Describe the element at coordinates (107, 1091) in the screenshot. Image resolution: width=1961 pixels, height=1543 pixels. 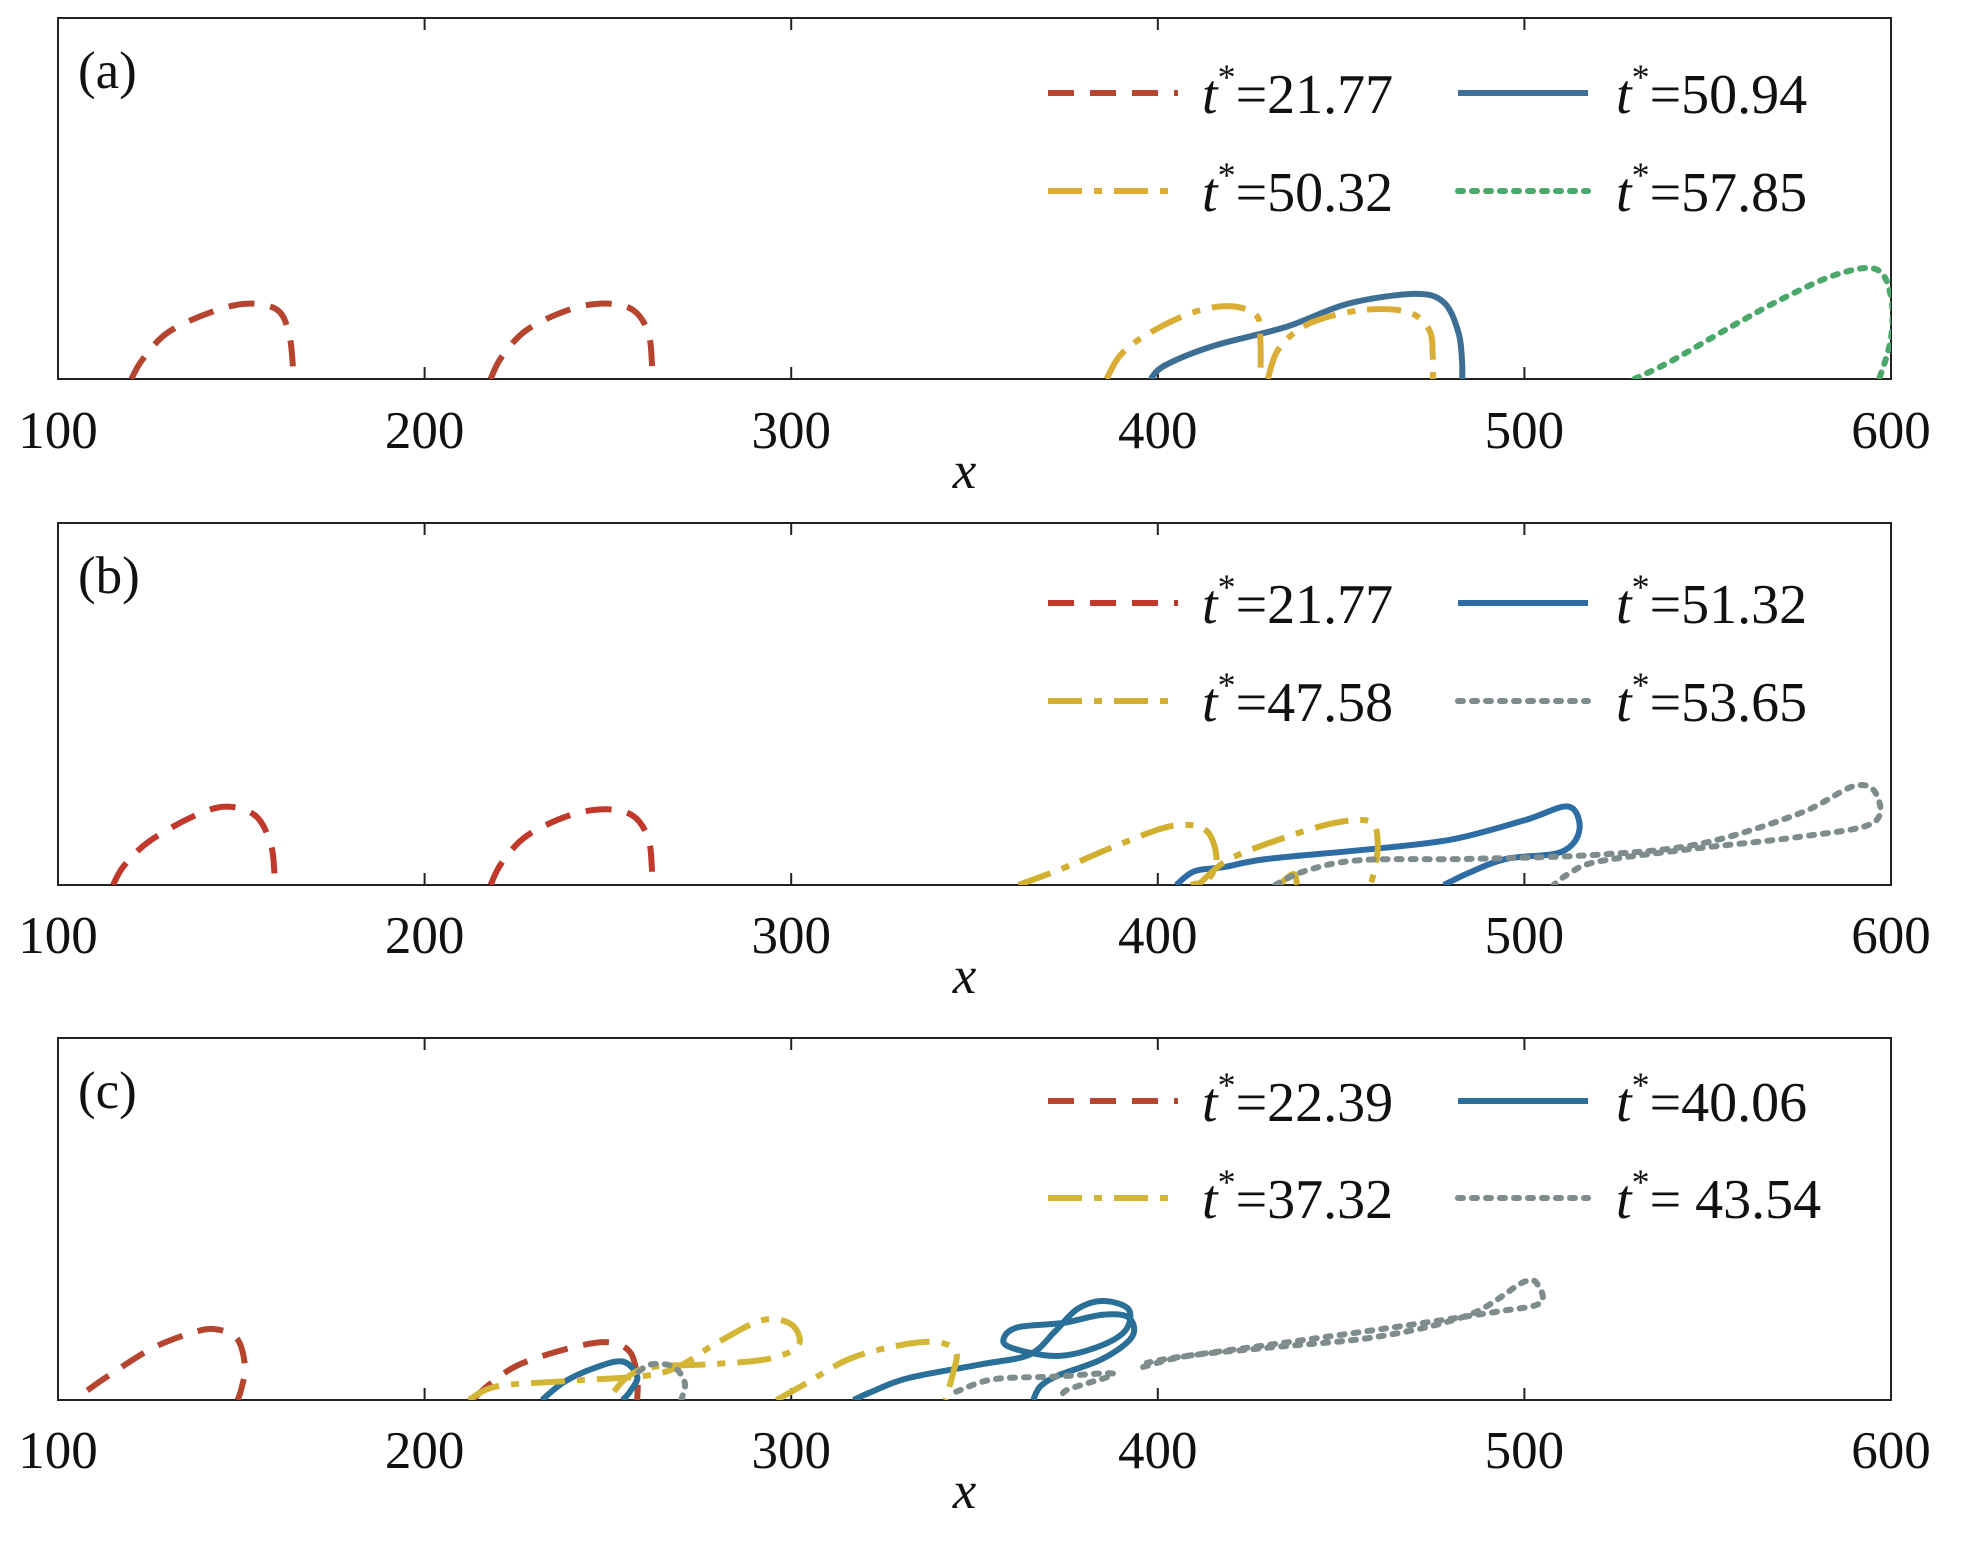
I see `panel-label: (c)` at that location.